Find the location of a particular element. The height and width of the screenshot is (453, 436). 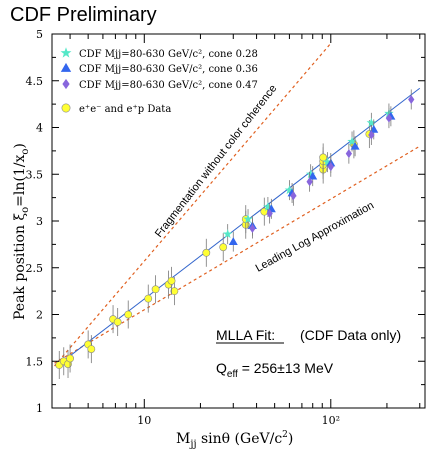

y-tick-label: 1 is located at coordinates (39, 408).